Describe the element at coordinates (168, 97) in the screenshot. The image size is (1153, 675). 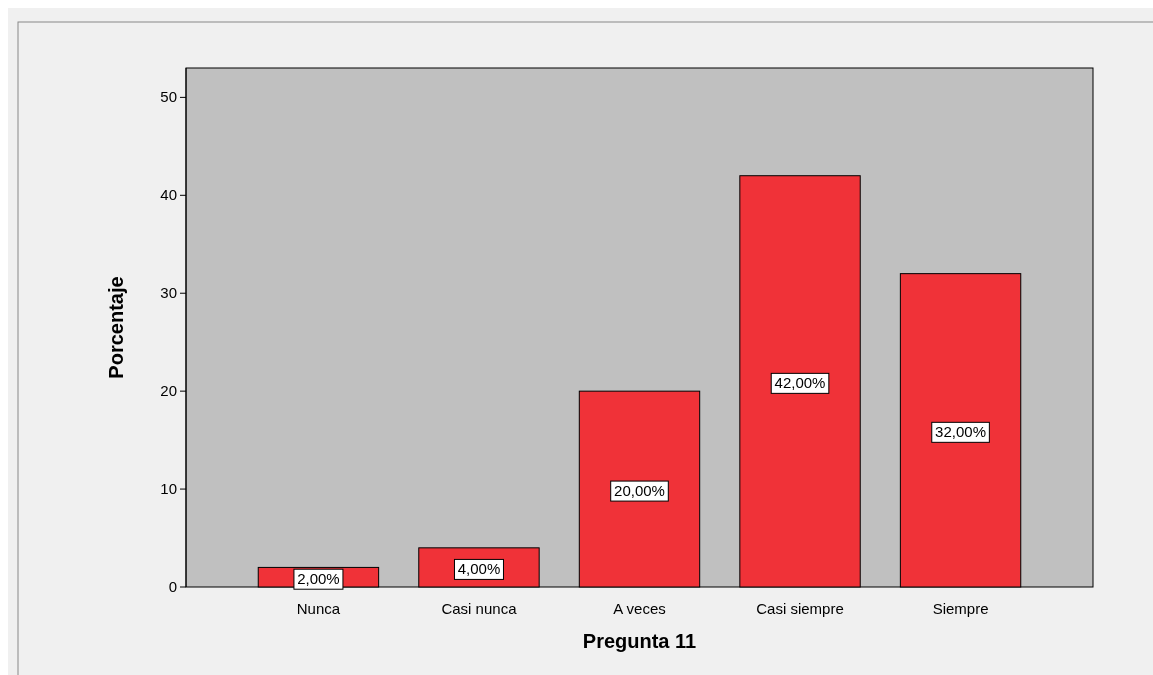
I see `y-tick-label: 50` at that location.